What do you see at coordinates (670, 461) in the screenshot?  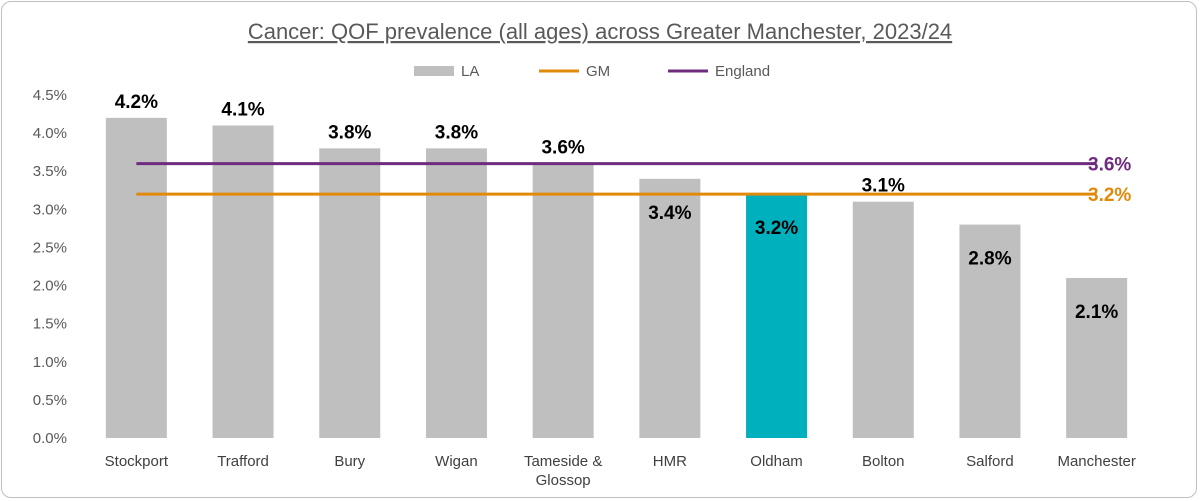 I see `x-tick-label: HMR` at bounding box center [670, 461].